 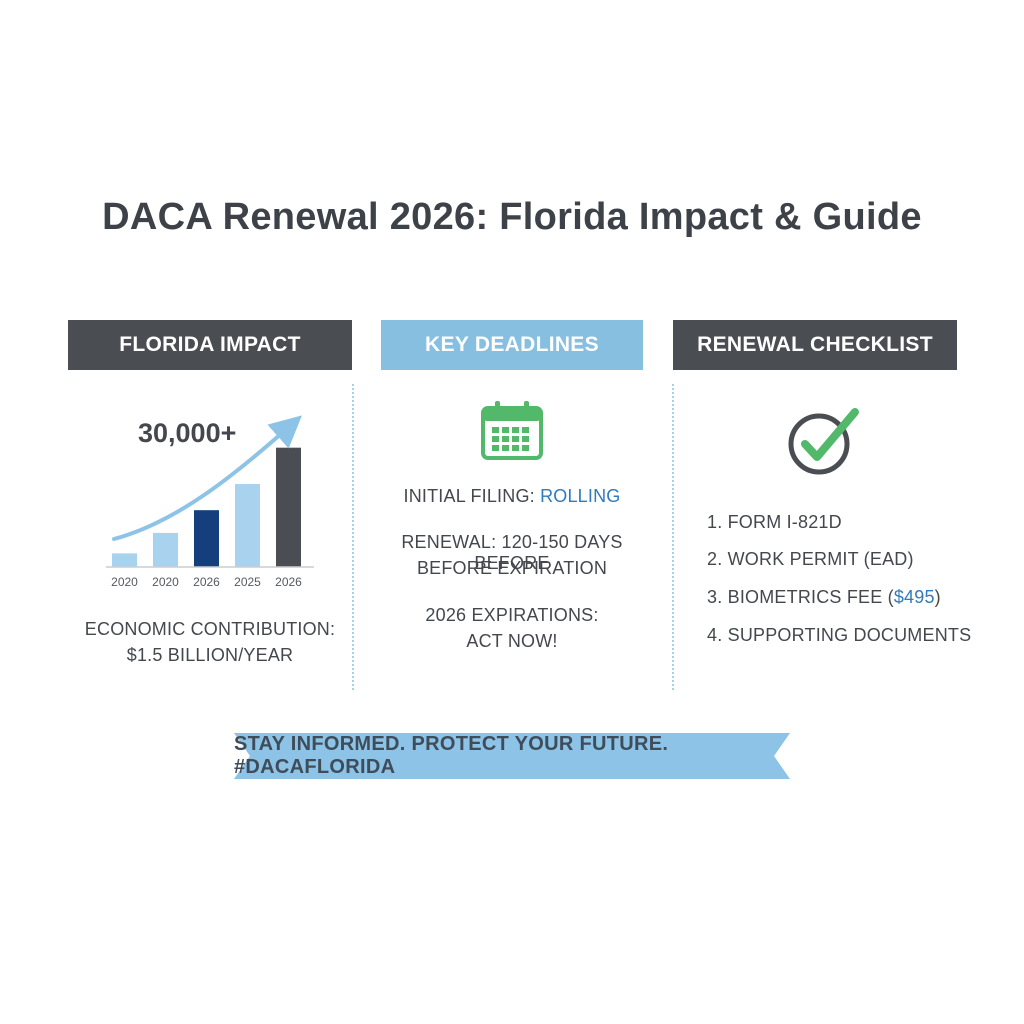 I want to click on column-divider-left, so click(x=353, y=537).